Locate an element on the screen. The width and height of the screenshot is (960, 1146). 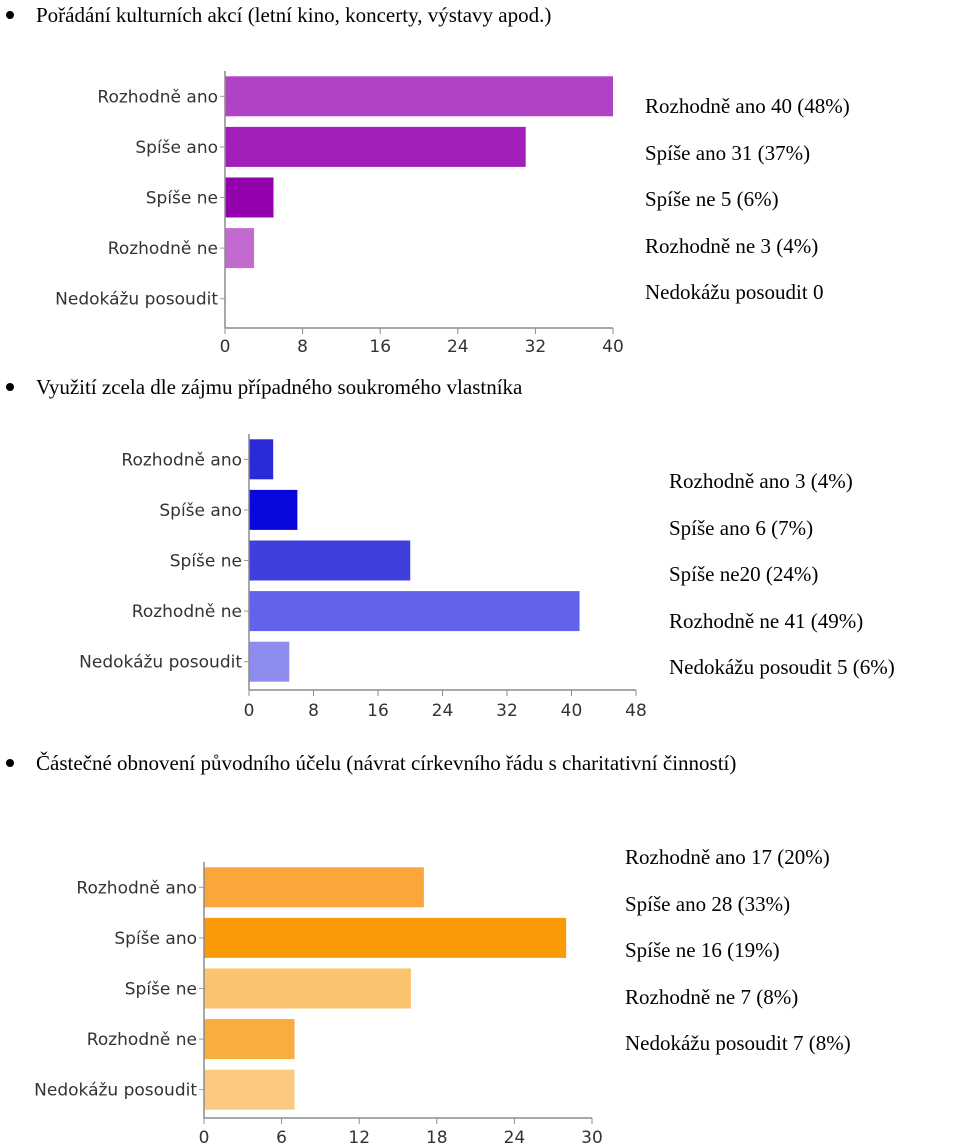
summary-item: Nedokážu posoudit 7 (8%) is located at coordinates (738, 1043).